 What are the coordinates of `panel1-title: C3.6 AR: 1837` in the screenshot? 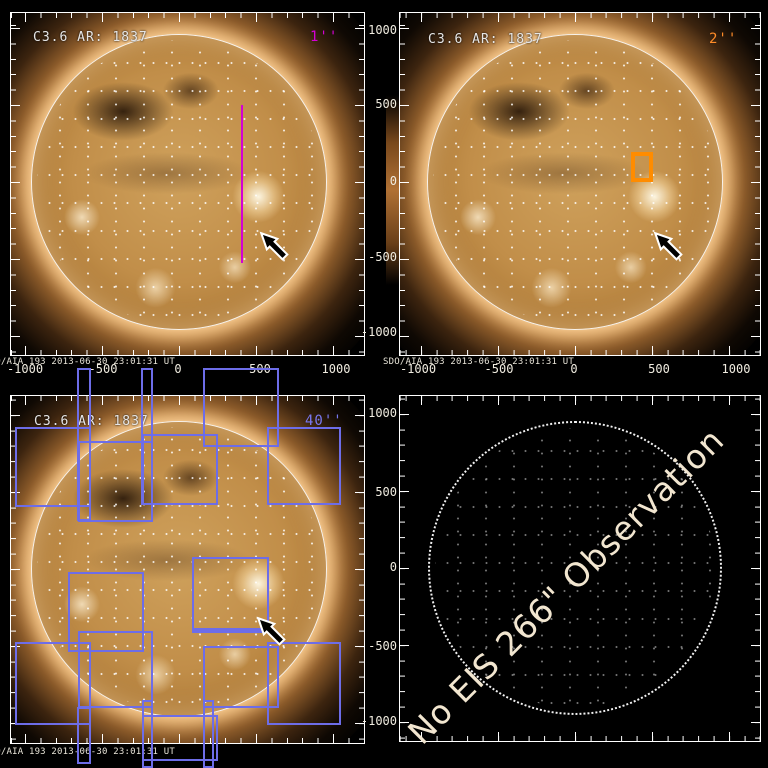 It's located at (90, 37).